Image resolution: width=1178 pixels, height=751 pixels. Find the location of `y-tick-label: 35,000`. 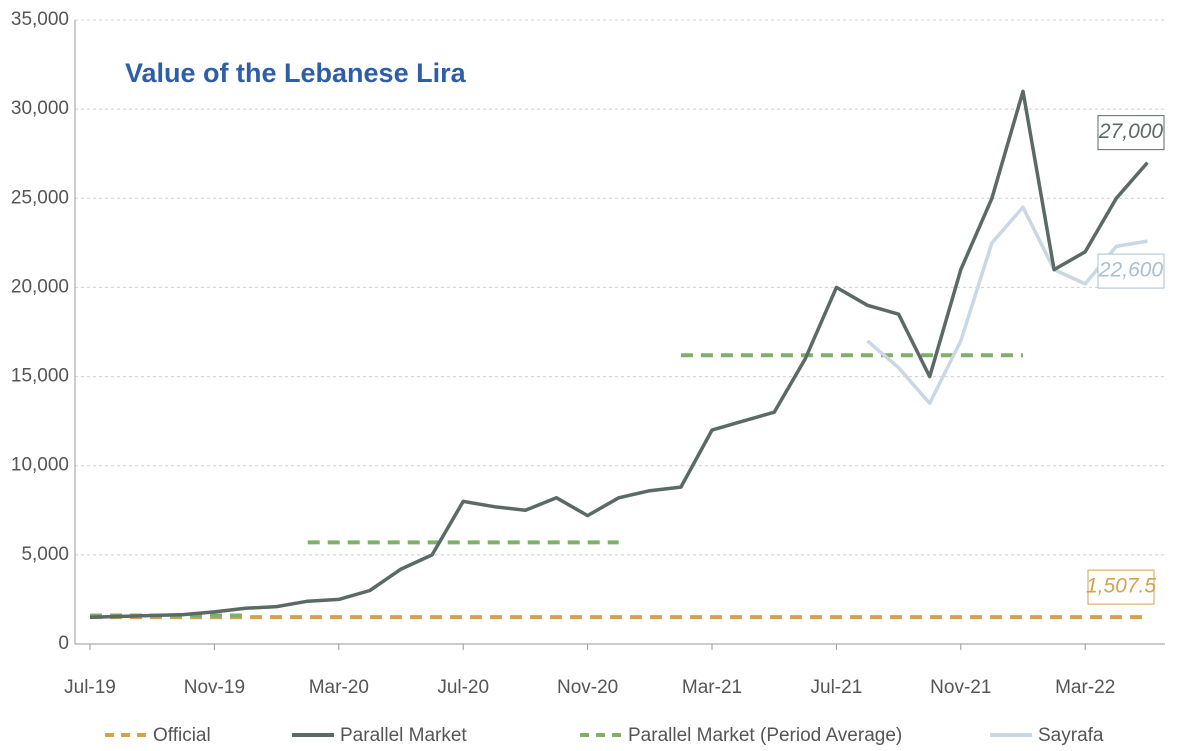

y-tick-label: 35,000 is located at coordinates (40, 19).